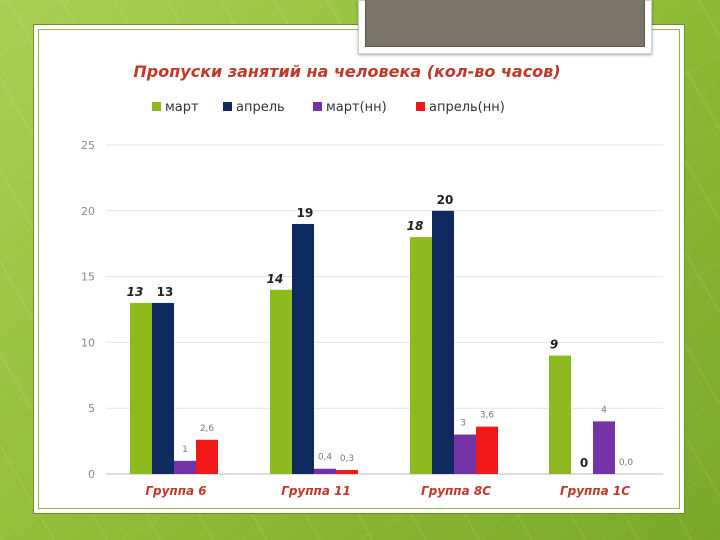 The height and width of the screenshot is (540, 720). I want to click on y-tick-label: 0, so click(91, 474).